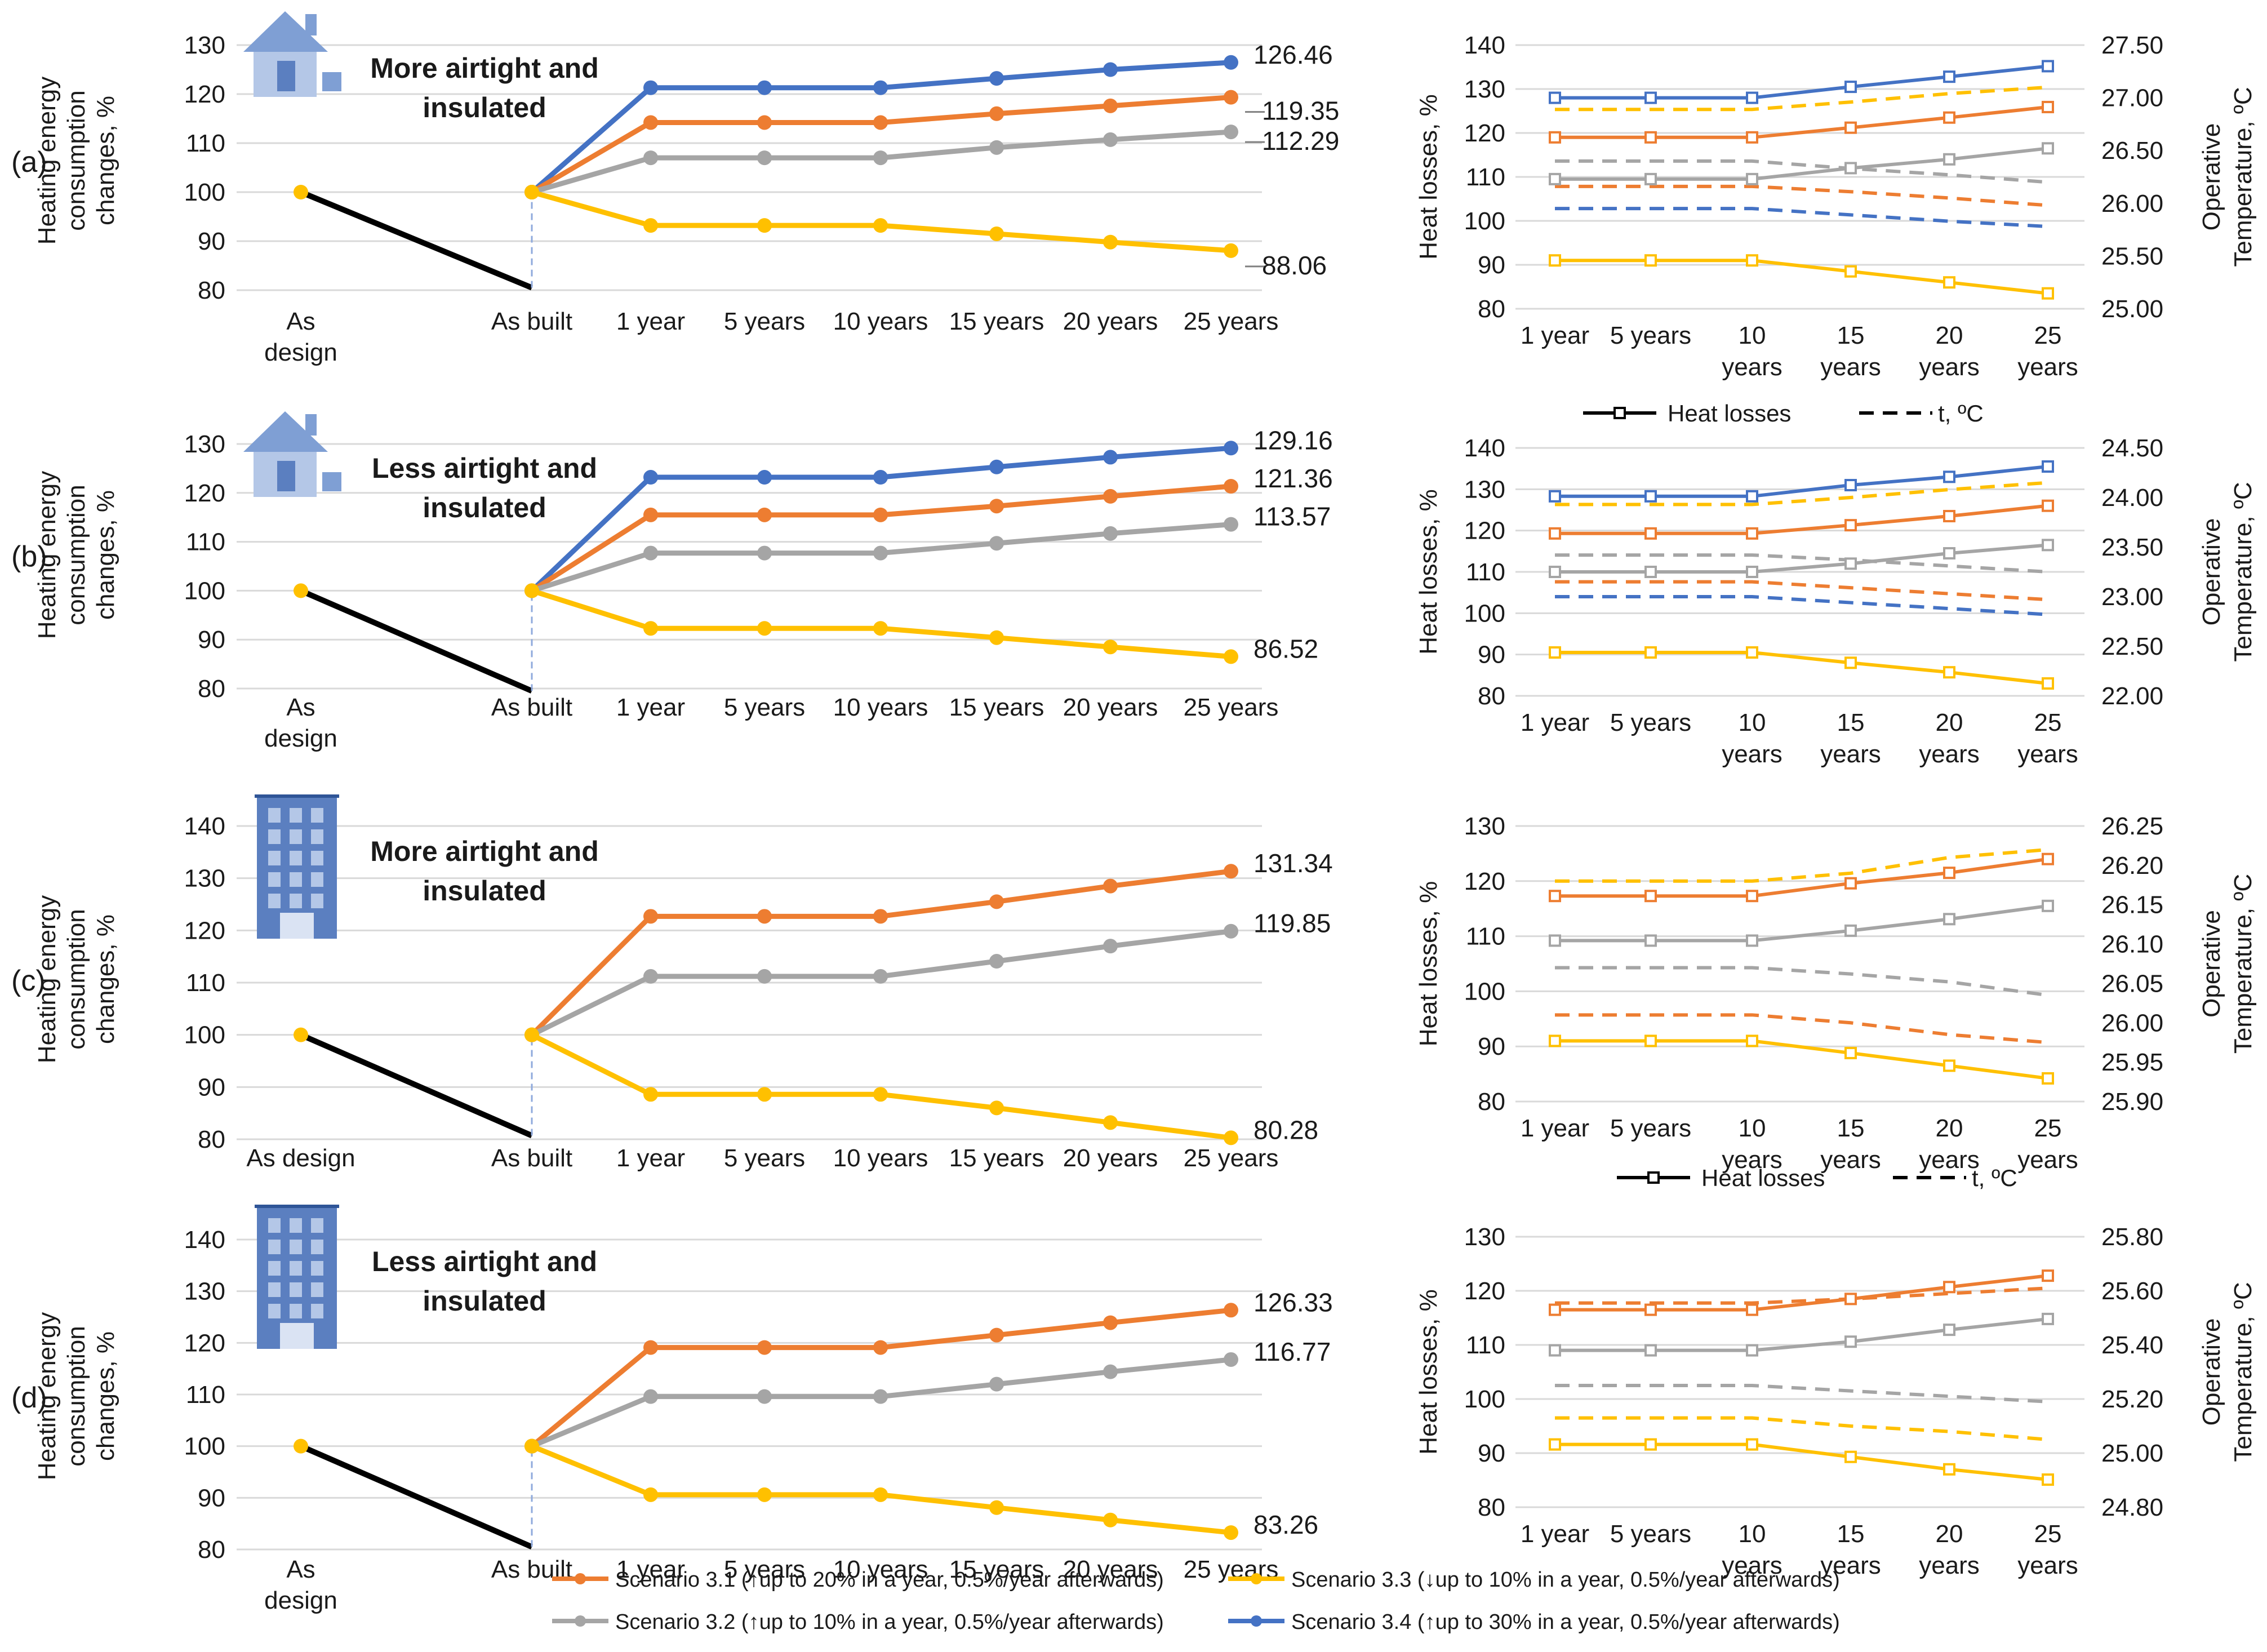  What do you see at coordinates (1817, 1178) in the screenshot?
I see `heat-loss-legend-1: Heat losses t, ºC` at bounding box center [1817, 1178].